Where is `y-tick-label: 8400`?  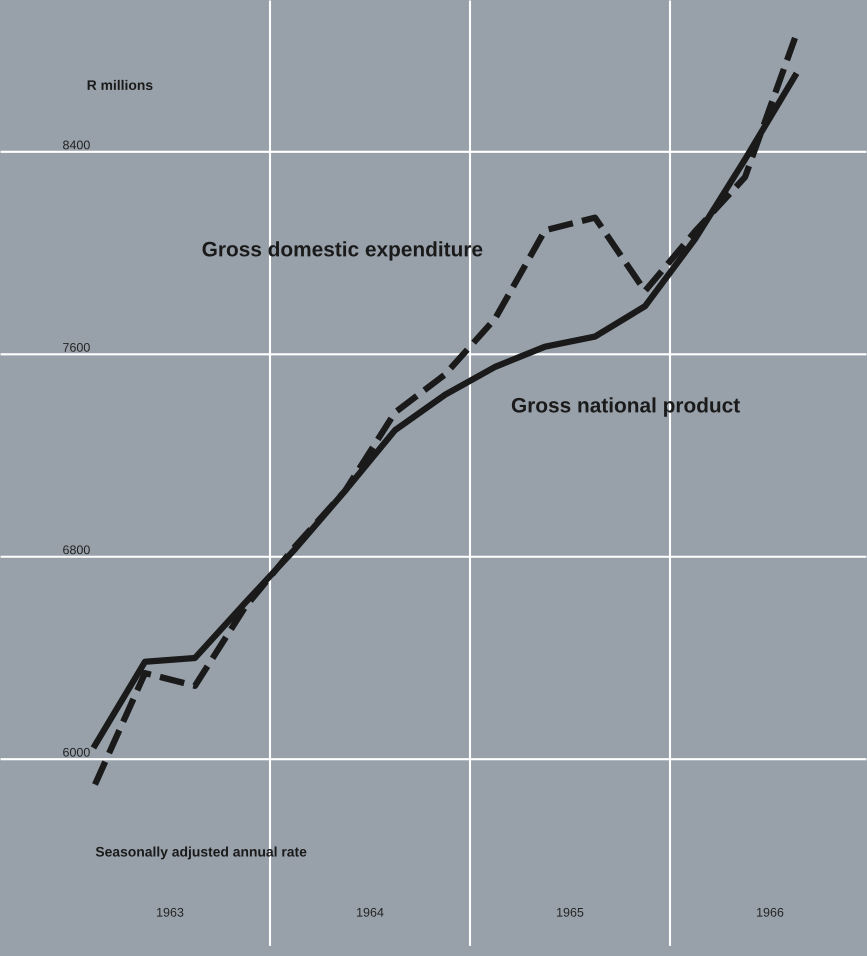
y-tick-label: 8400 is located at coordinates (76, 145).